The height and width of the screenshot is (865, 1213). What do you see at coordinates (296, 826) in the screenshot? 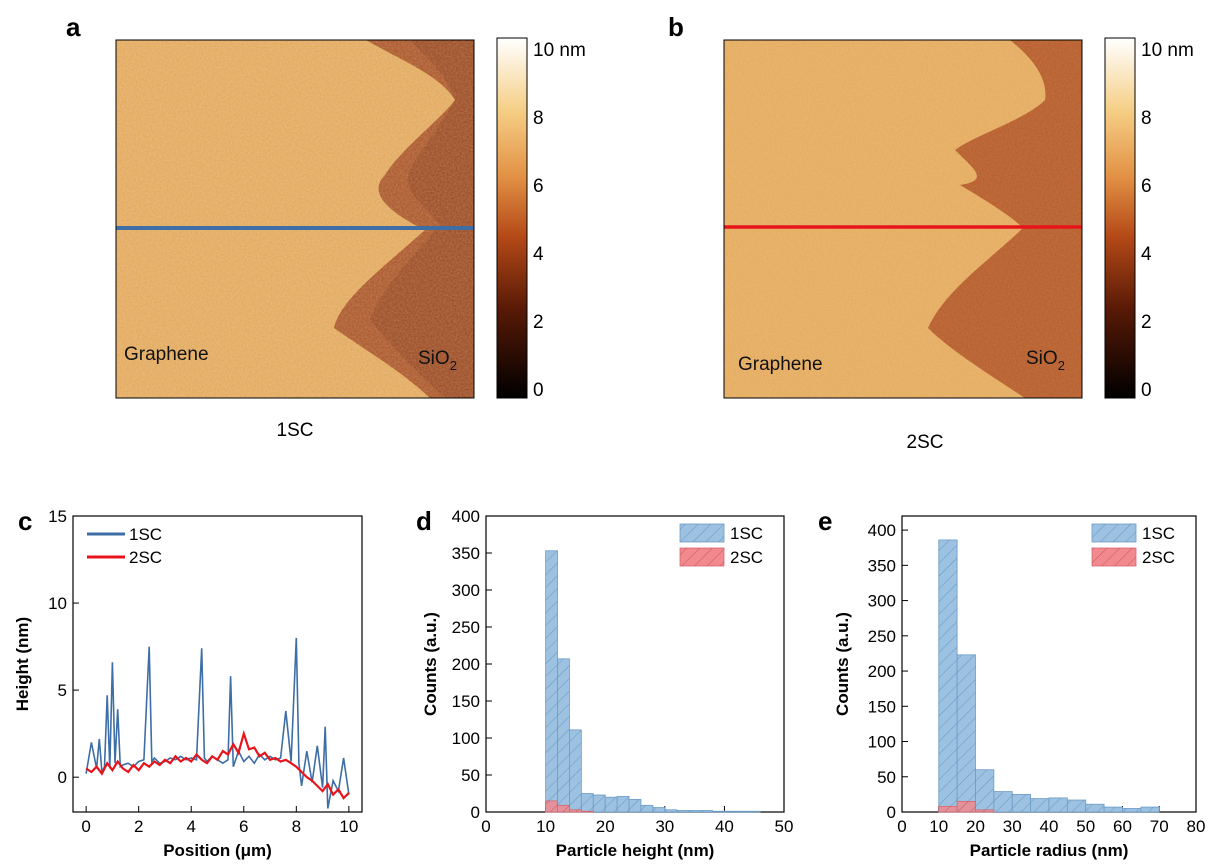
I see `x-tick-label: 8` at bounding box center [296, 826].